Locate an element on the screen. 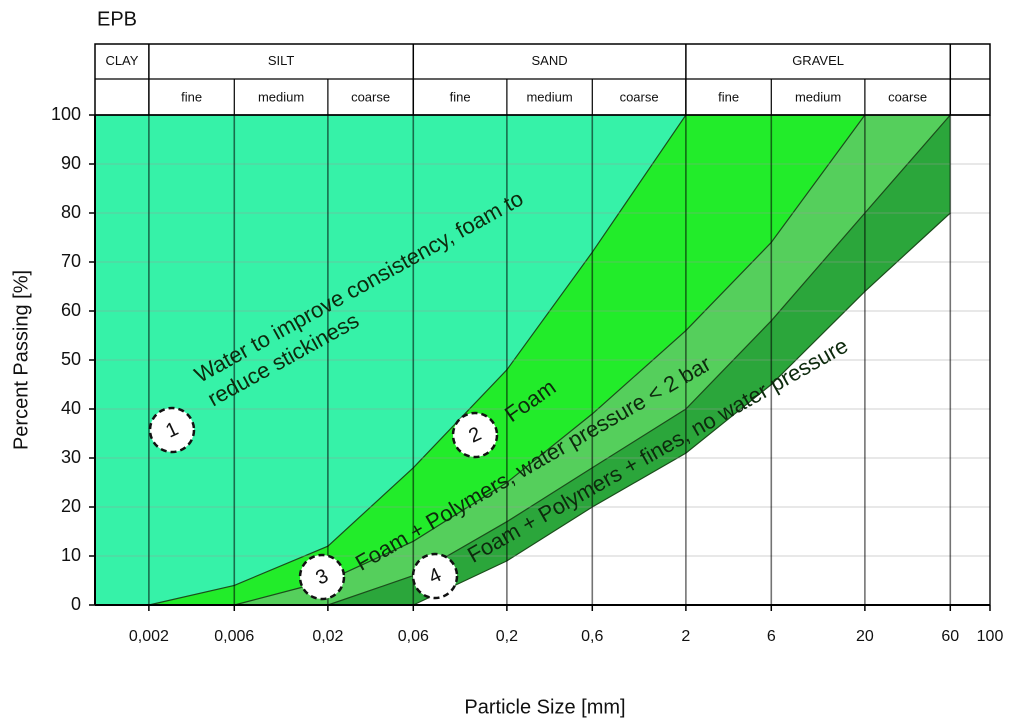  x-tick-label: 0,6 is located at coordinates (592, 636).